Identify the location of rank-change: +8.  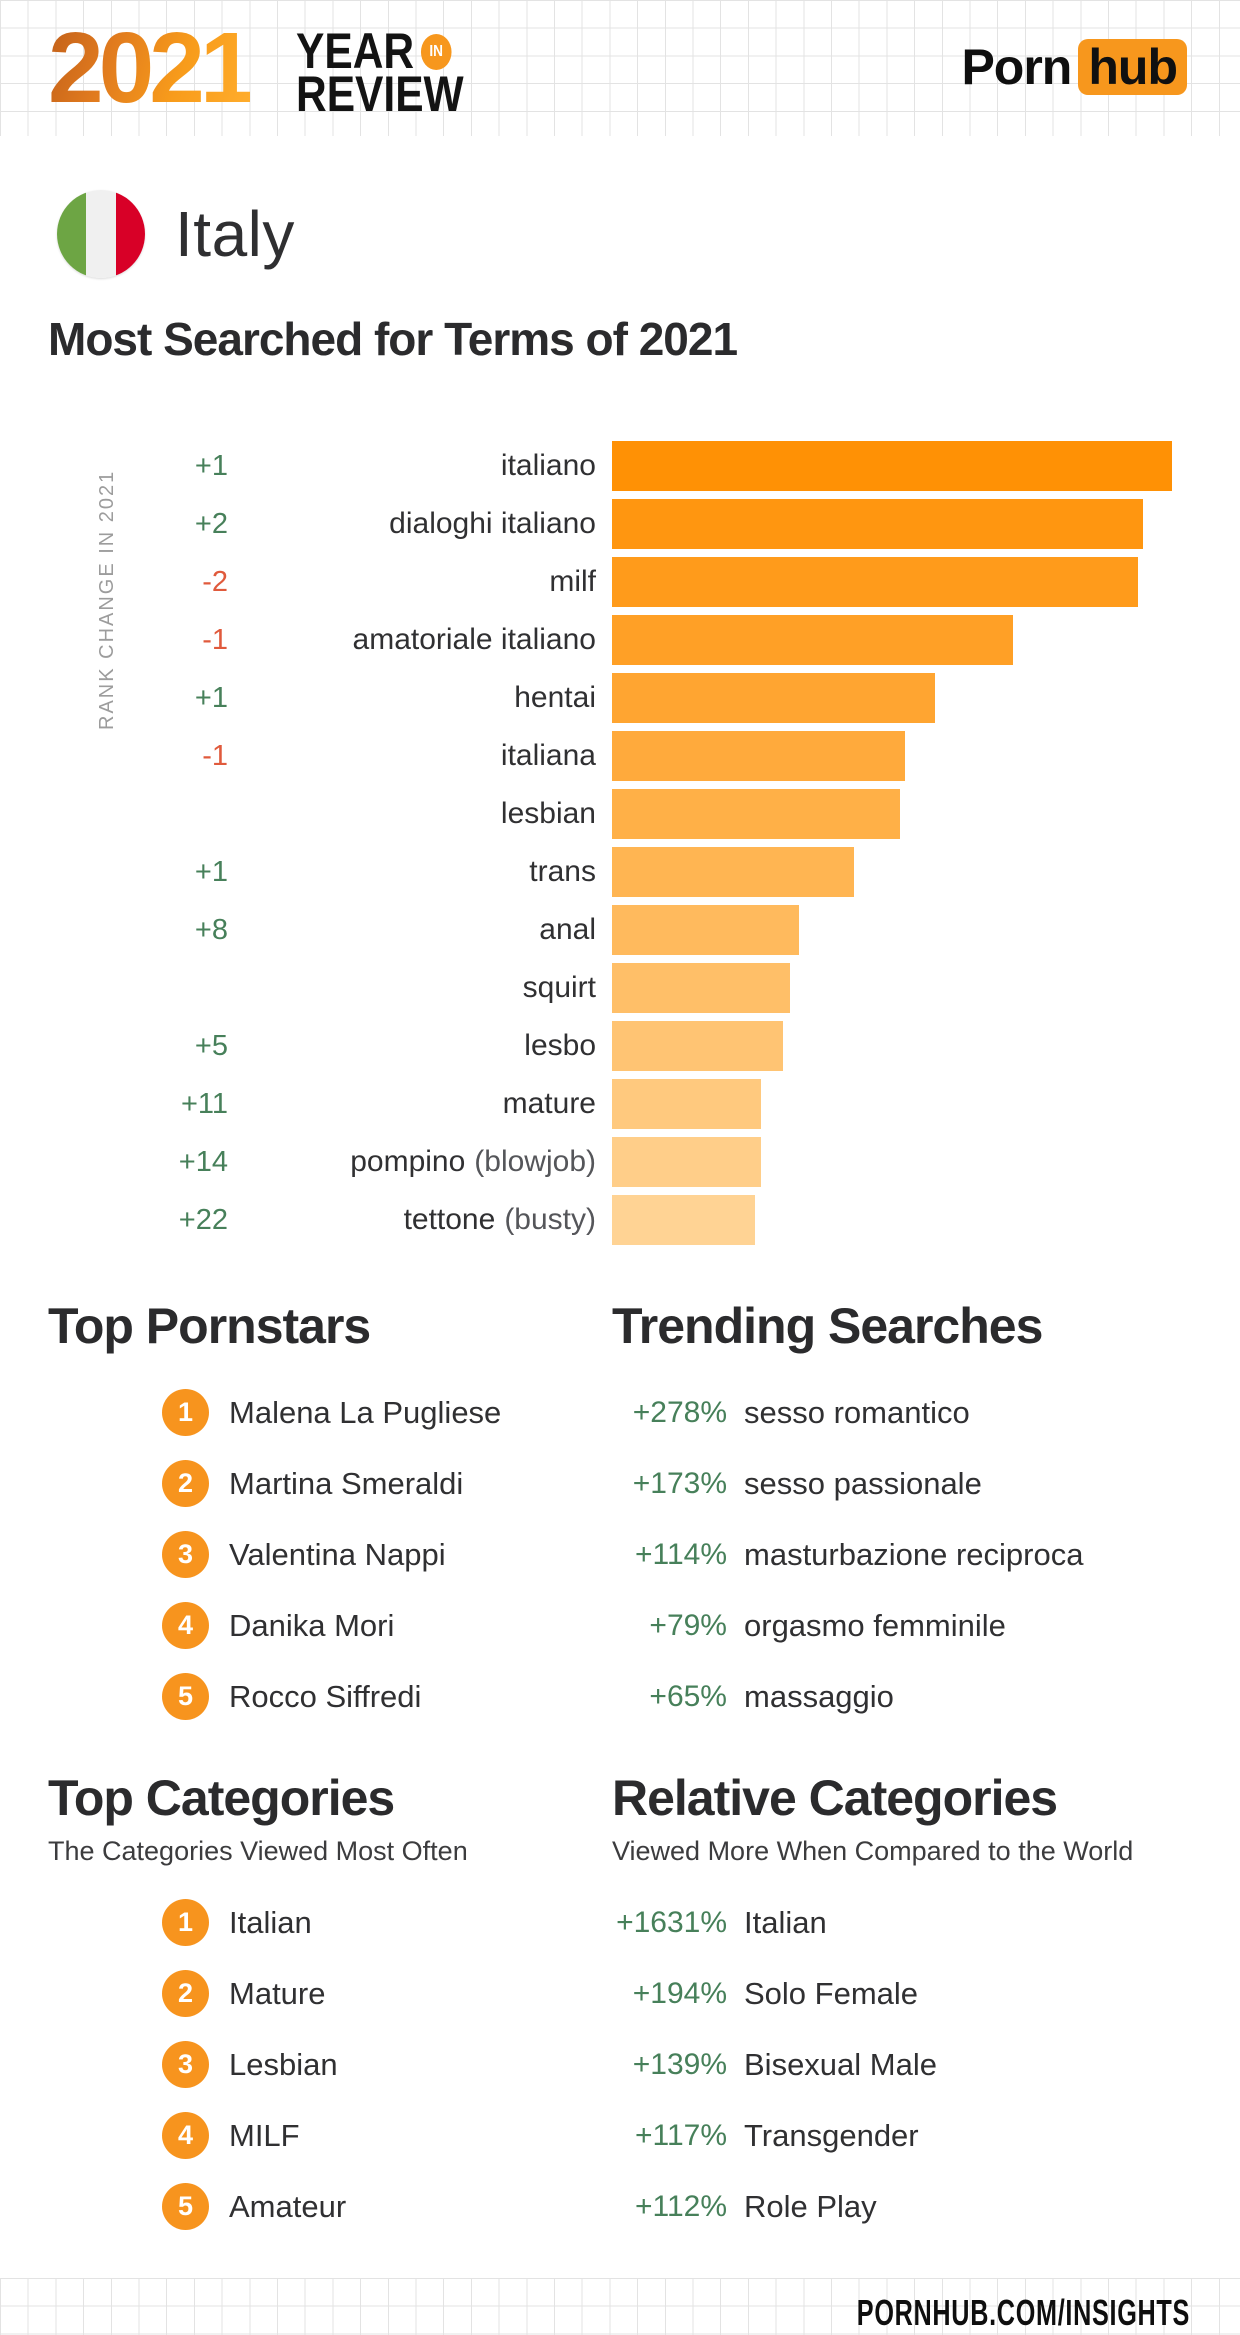
(211, 929).